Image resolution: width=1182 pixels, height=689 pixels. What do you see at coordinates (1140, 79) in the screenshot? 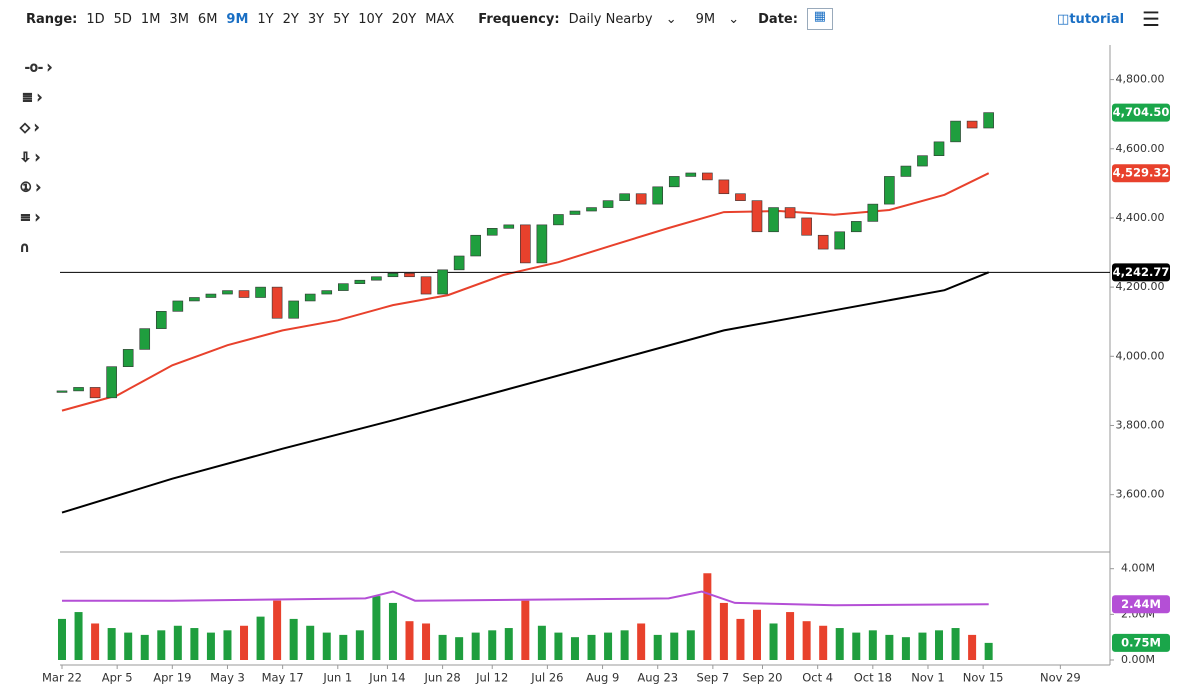
I see `y-tick-label: 4,800.00` at bounding box center [1140, 79].